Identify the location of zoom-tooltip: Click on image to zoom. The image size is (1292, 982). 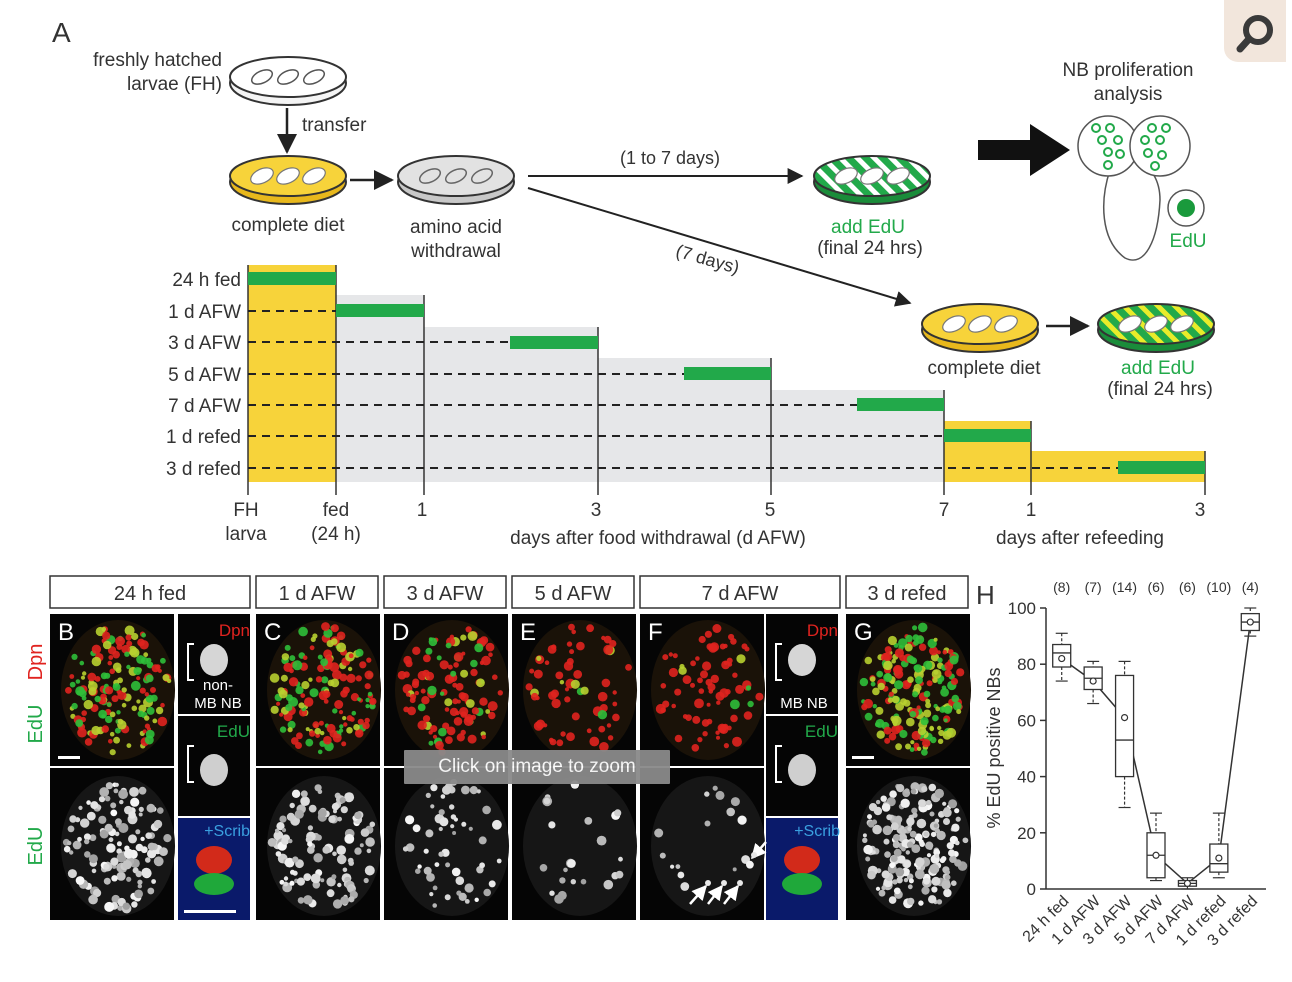
(537, 767).